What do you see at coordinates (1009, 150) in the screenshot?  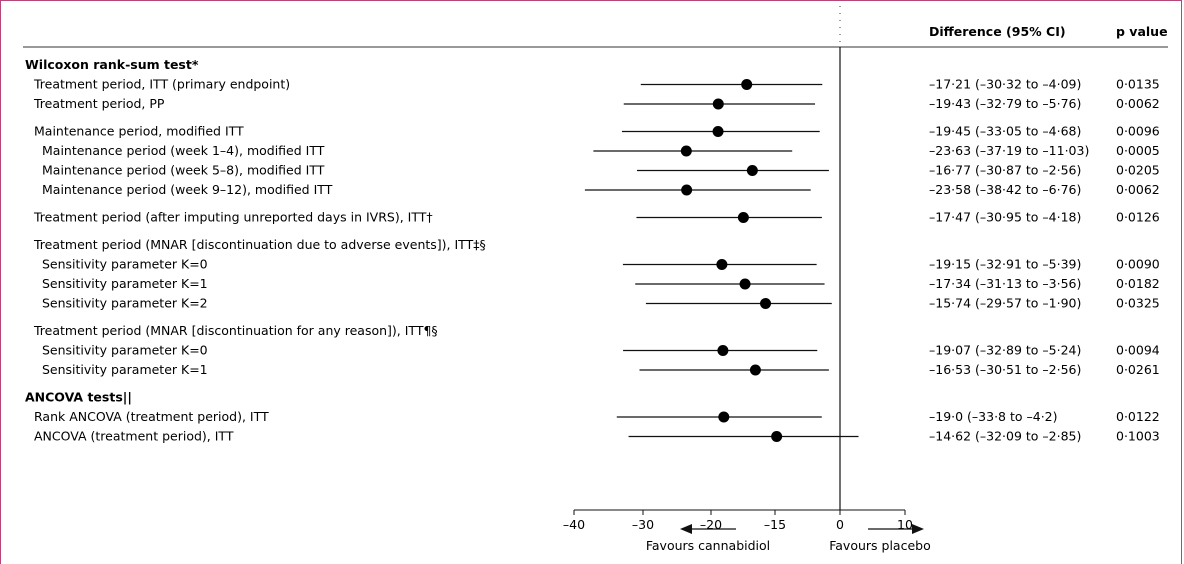 I see `ci-value: –23·63 (–37·19 to –11·03)` at bounding box center [1009, 150].